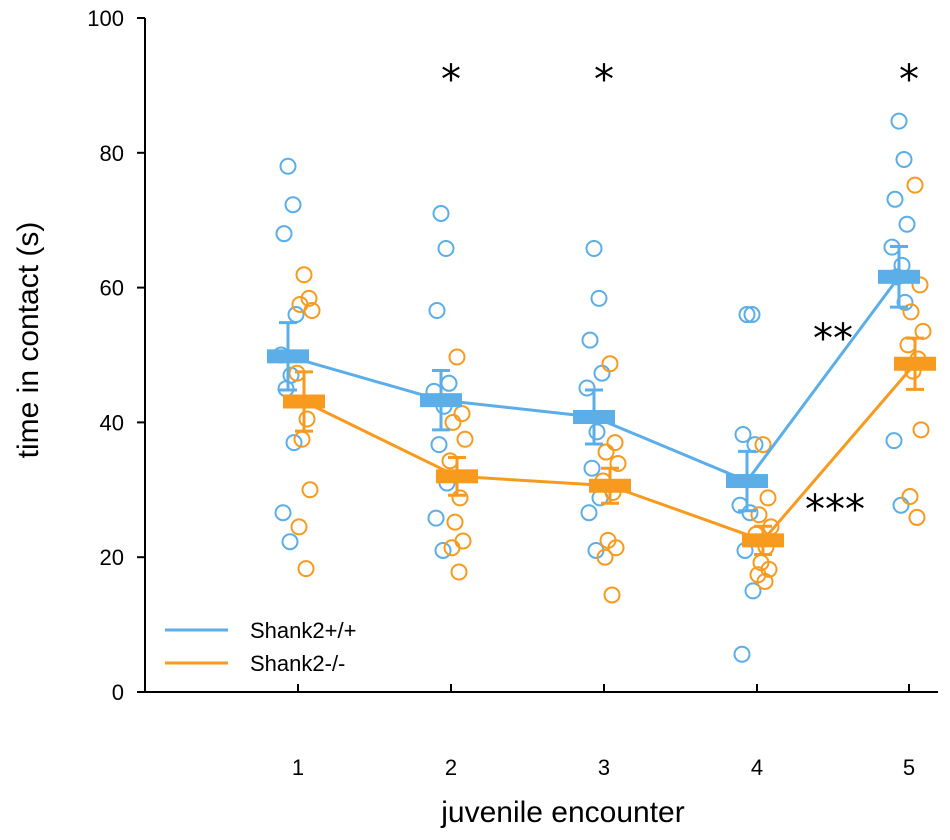  What do you see at coordinates (112, 288) in the screenshot?
I see `y-tick-label: 60` at bounding box center [112, 288].